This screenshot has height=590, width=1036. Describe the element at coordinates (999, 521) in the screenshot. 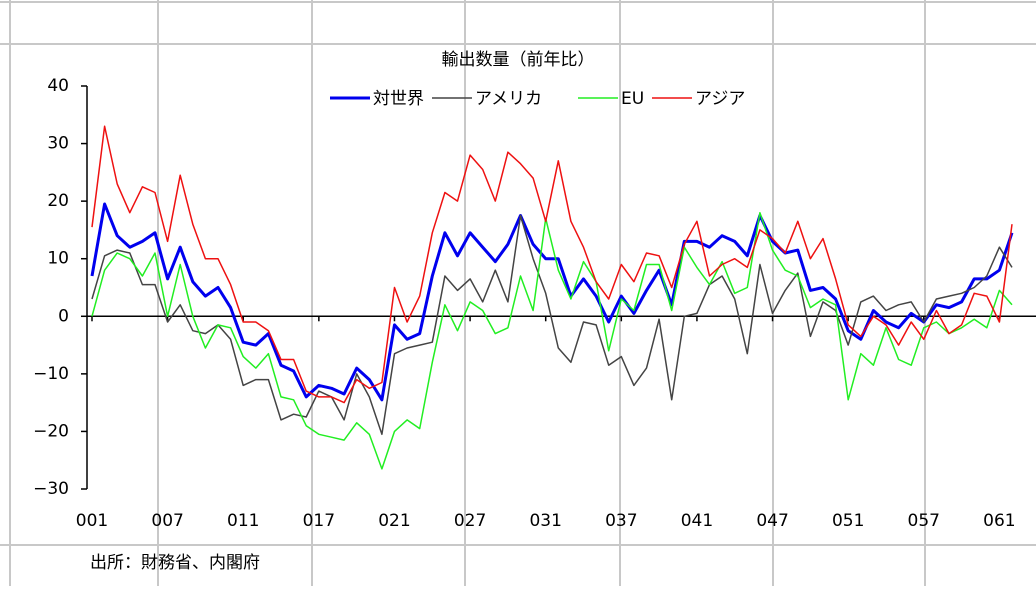

I see `x-tick-label: 061` at that location.